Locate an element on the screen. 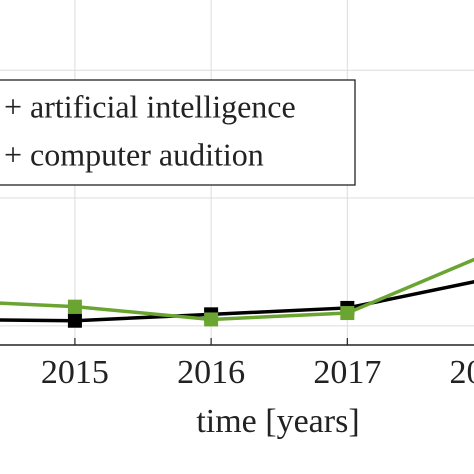  x-tick-label: 2016 is located at coordinates (211, 372).